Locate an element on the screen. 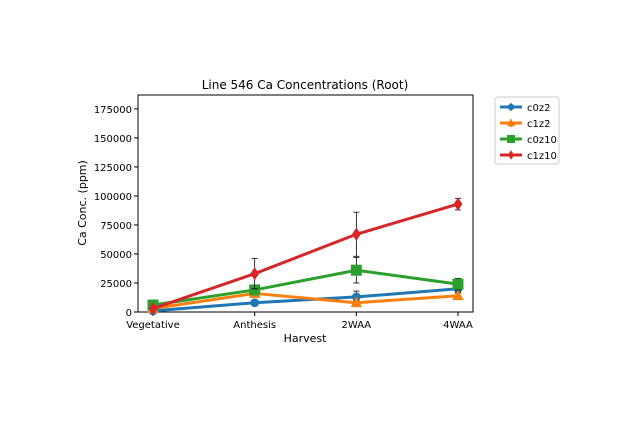 Image resolution: width=639 pixels, height=422 pixels. legend-label: c1z10 is located at coordinates (542, 156).